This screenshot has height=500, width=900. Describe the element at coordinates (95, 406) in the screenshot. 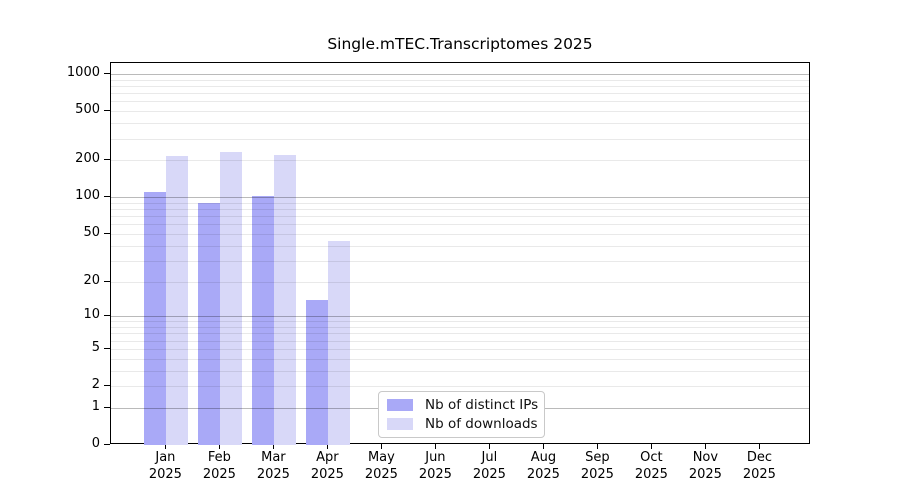

I see `y-tick-label: 1` at that location.